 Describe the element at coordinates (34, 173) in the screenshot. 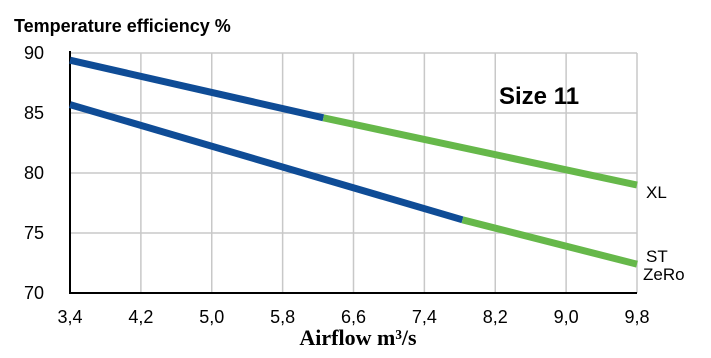

I see `y-tick-label: 80` at that location.